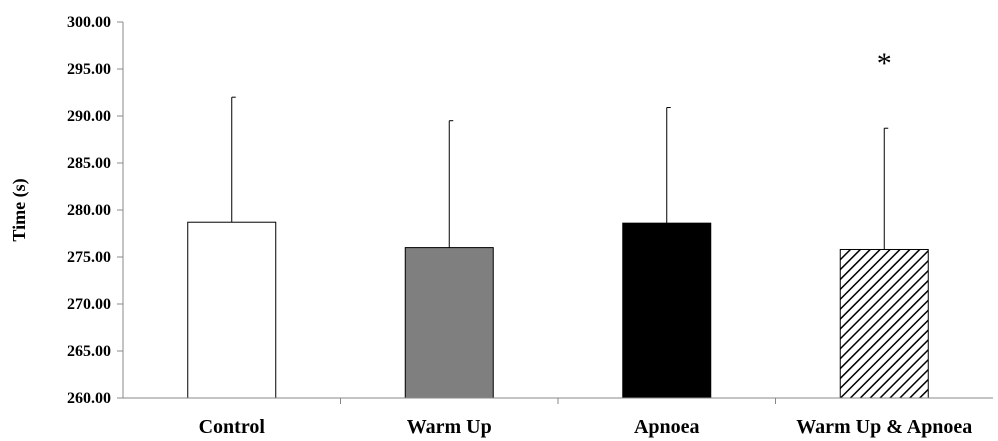 The image size is (998, 441). I want to click on y-tick-label: 265.00, so click(89, 351).